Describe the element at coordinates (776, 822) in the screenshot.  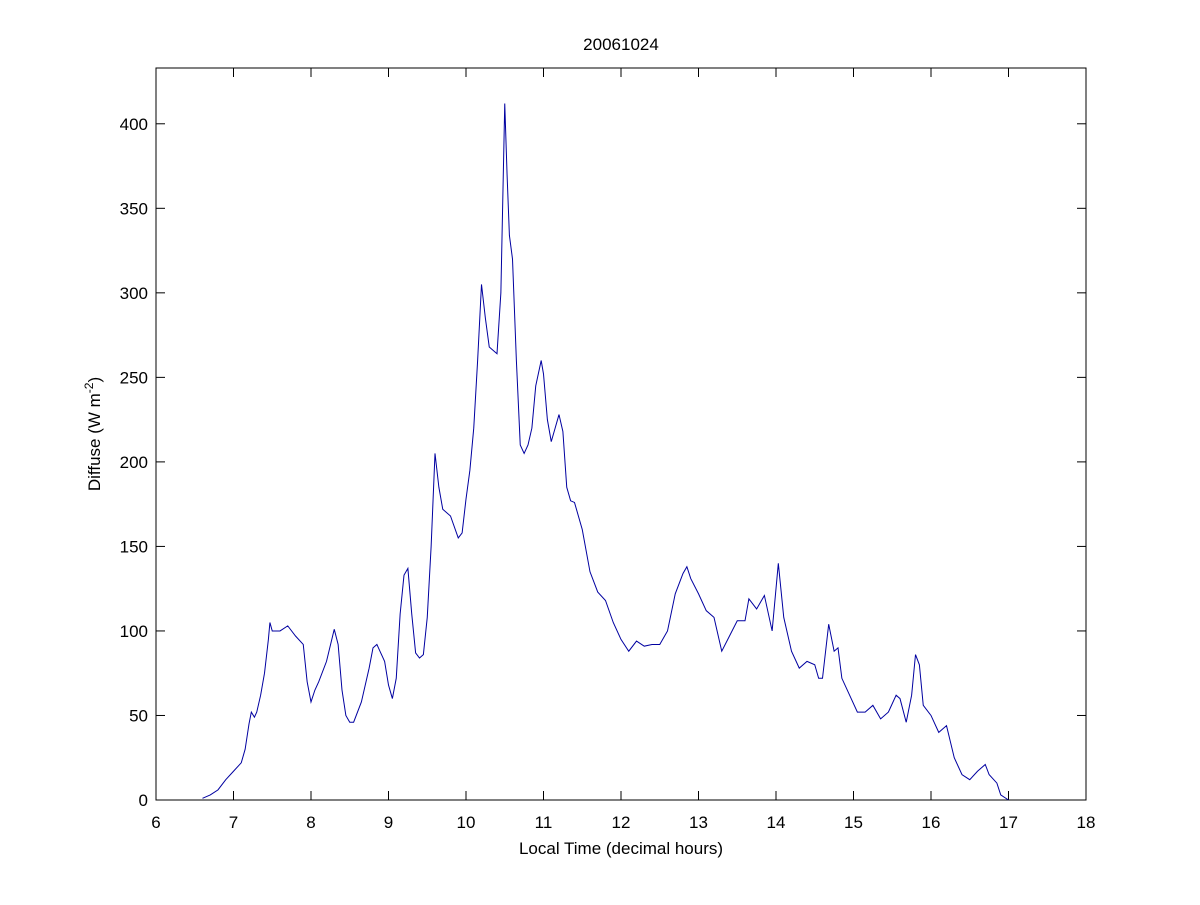
I see `x-tick-label: 14` at that location.